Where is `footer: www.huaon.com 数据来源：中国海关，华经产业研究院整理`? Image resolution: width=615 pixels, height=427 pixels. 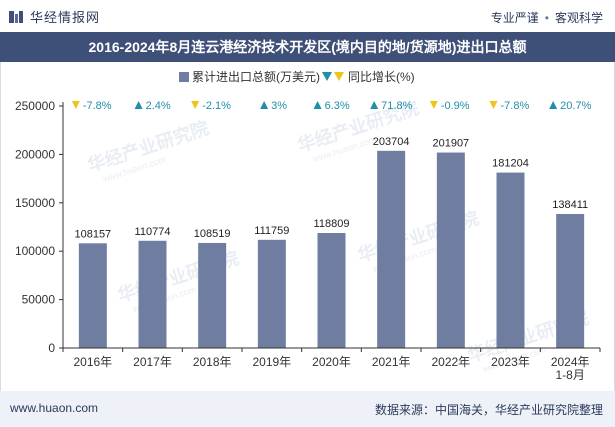
footer: www.huaon.com 数据来源：中国海关，华经产业研究院整理 is located at coordinates (307, 409).